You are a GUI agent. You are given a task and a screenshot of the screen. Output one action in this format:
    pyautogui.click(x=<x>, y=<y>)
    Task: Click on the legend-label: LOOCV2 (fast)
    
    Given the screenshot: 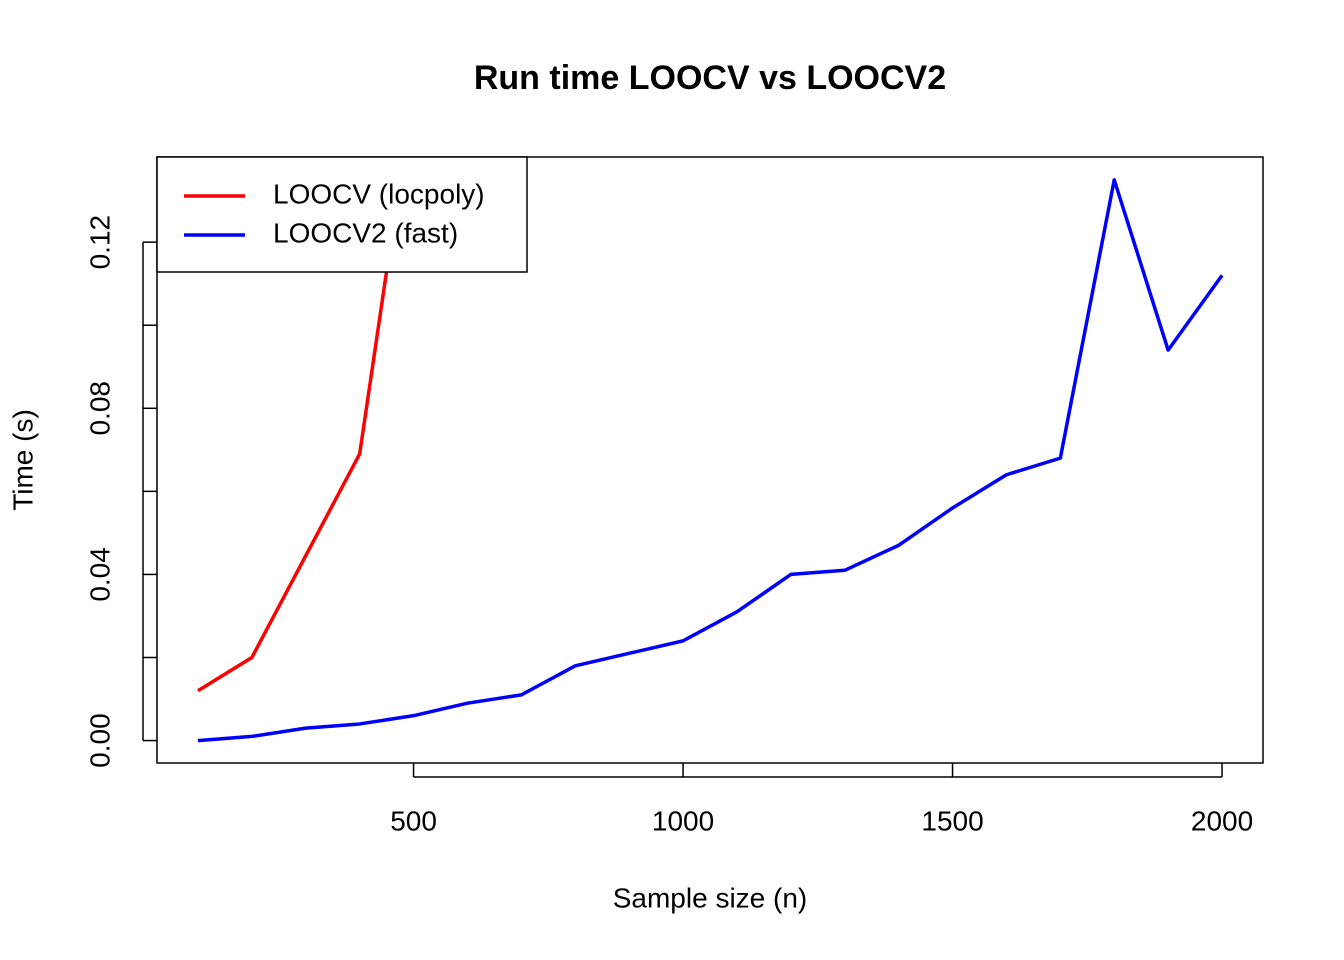 What is the action you would take?
    pyautogui.click(x=365, y=232)
    